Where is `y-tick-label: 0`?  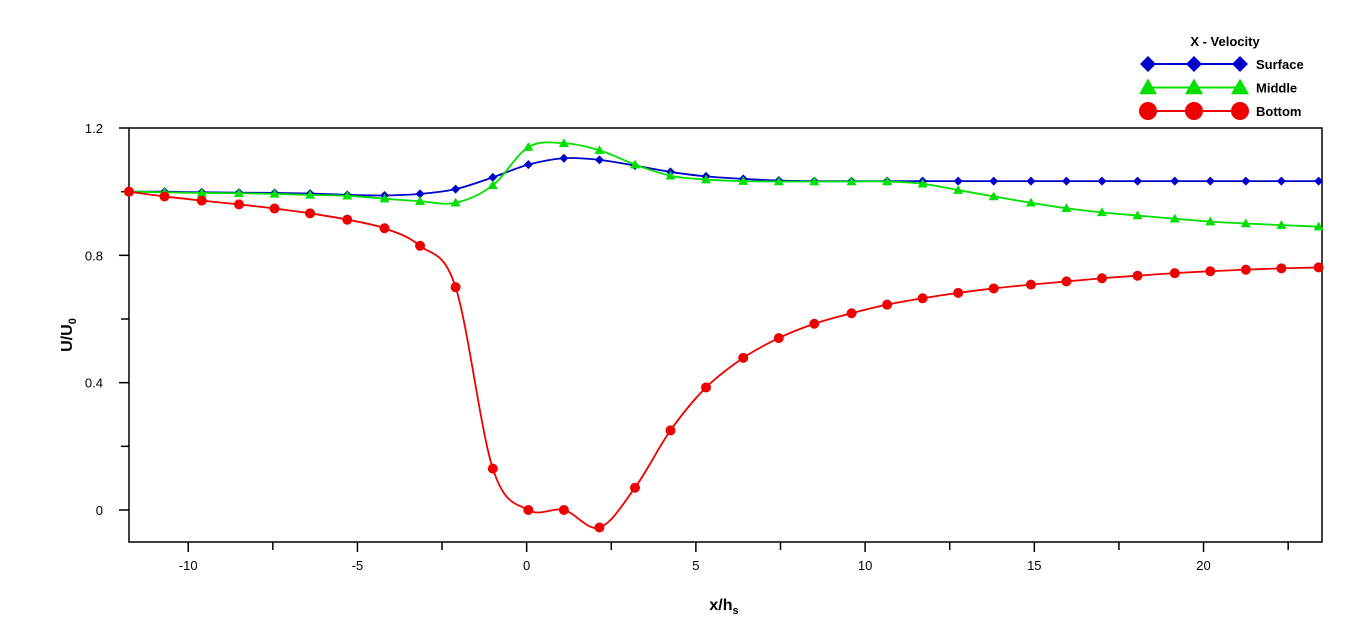
y-tick-label: 0 is located at coordinates (99, 510).